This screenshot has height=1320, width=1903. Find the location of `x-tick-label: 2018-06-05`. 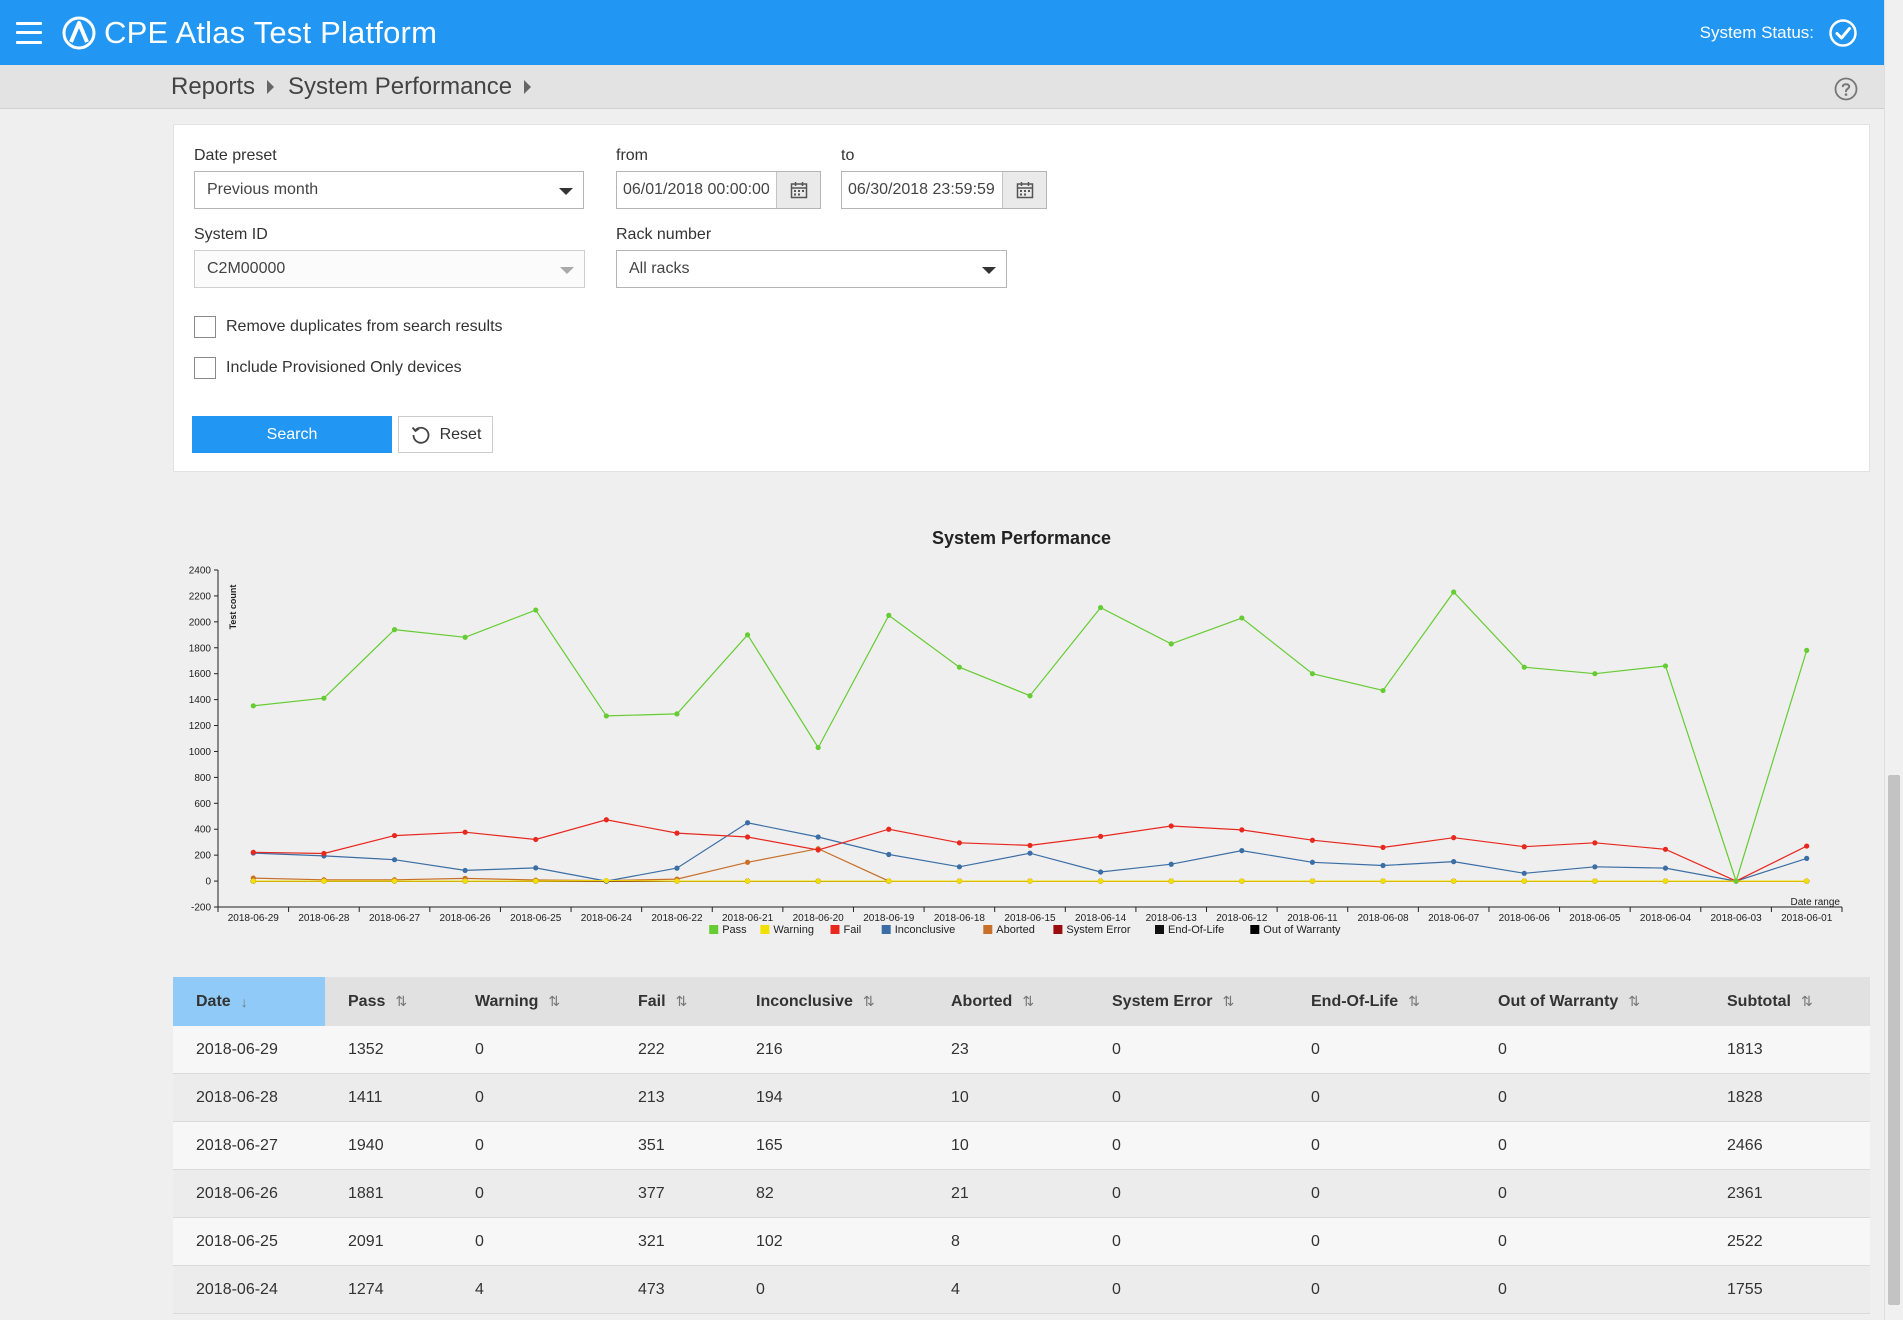

x-tick-label: 2018-06-05 is located at coordinates (1595, 918).